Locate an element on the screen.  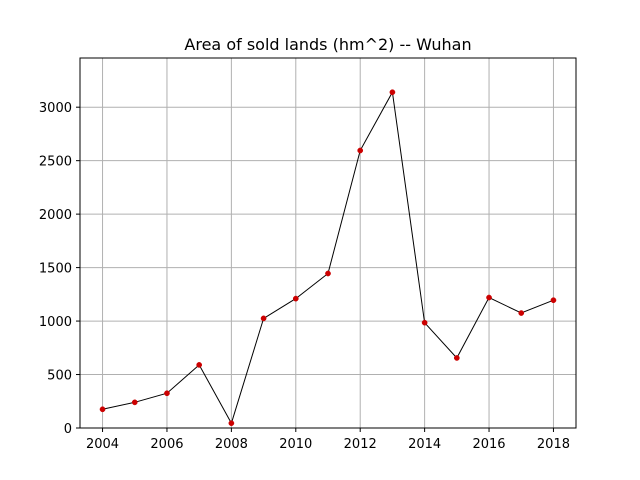
y-tick-label: 3000 is located at coordinates (55, 108).